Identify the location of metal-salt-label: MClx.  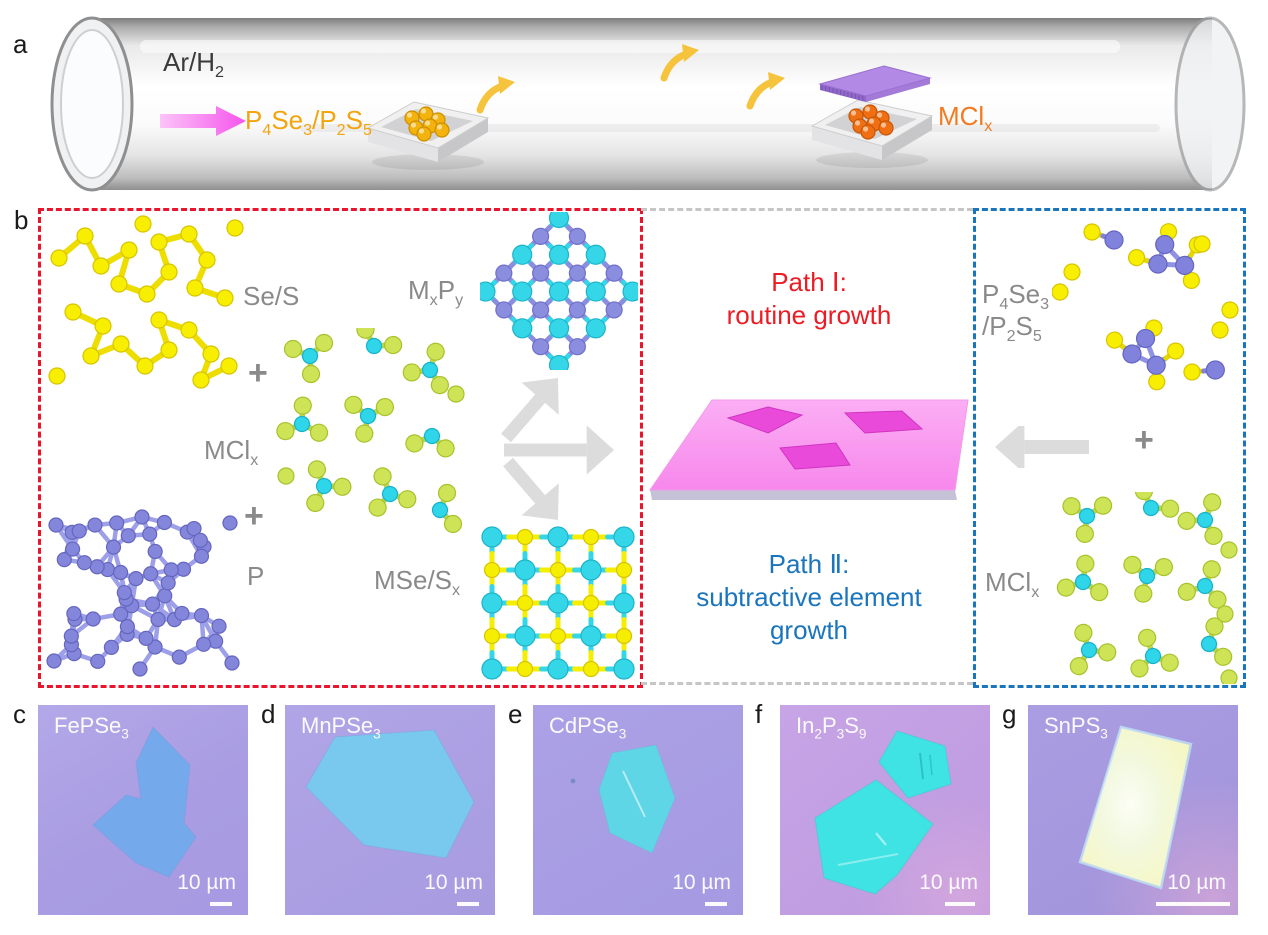
(965, 118).